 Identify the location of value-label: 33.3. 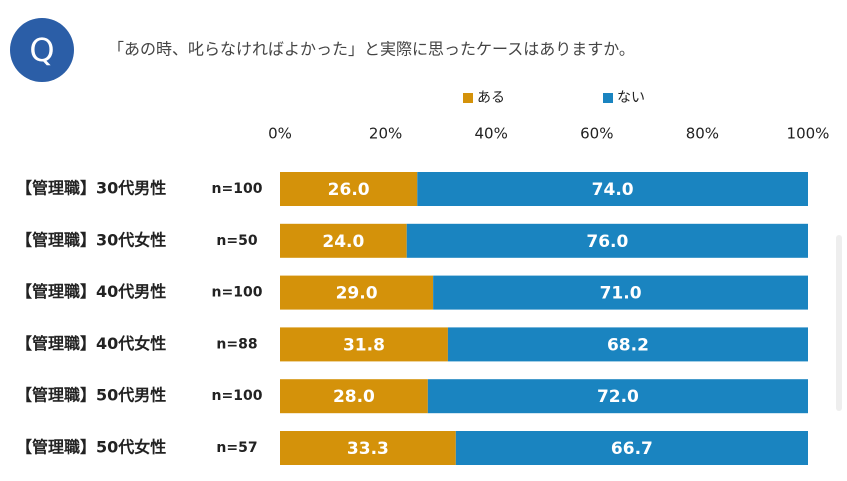
(368, 449).